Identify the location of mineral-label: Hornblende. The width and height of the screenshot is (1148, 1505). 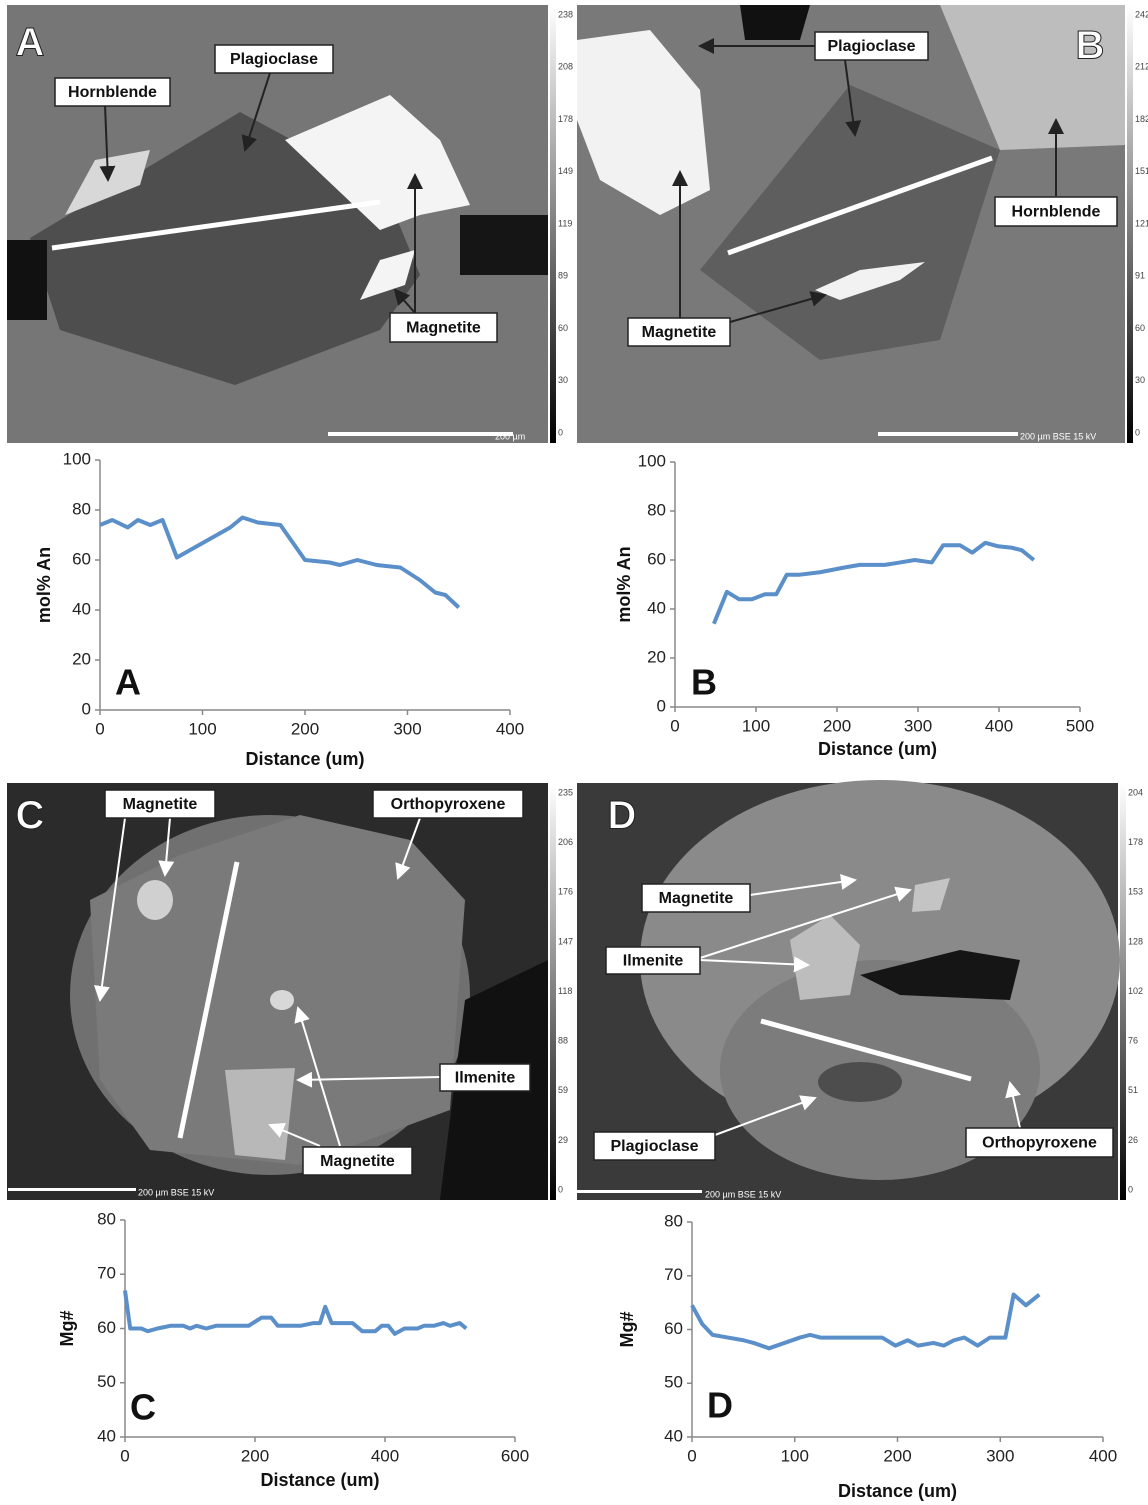
(1056, 212).